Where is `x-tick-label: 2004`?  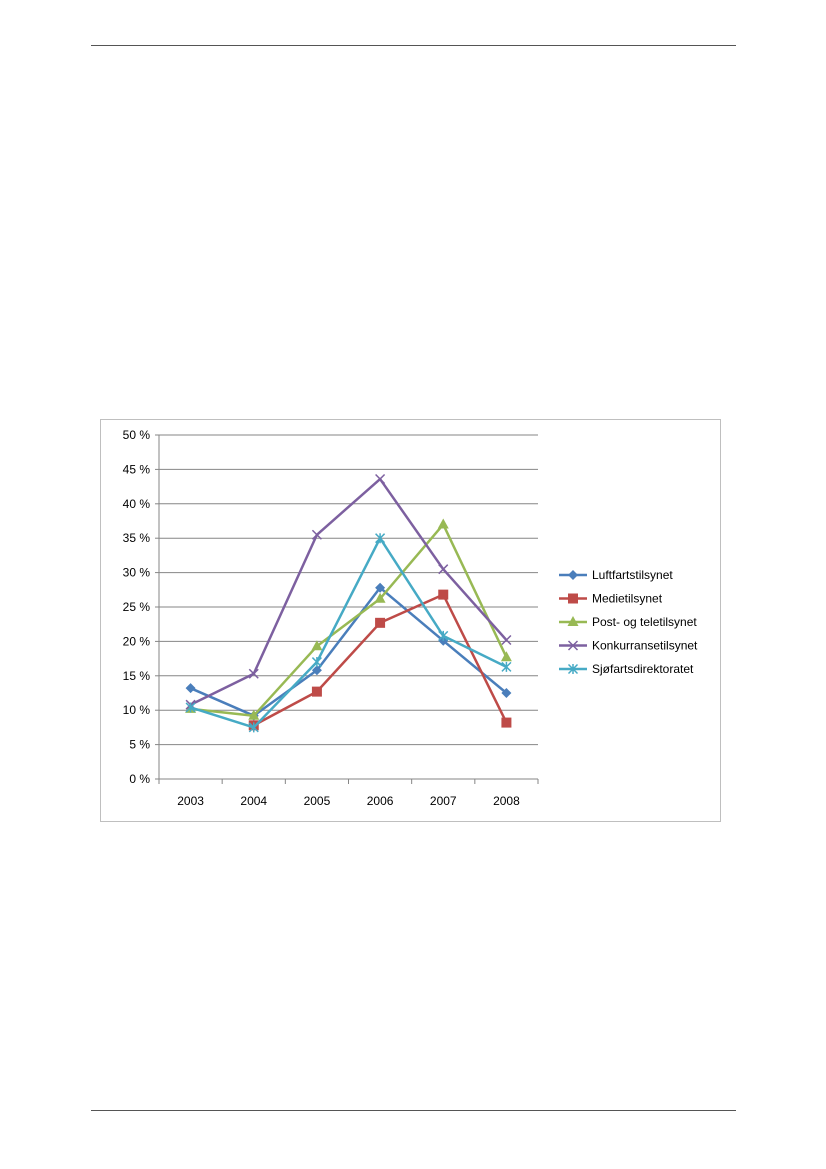 x-tick-label: 2004 is located at coordinates (253, 801).